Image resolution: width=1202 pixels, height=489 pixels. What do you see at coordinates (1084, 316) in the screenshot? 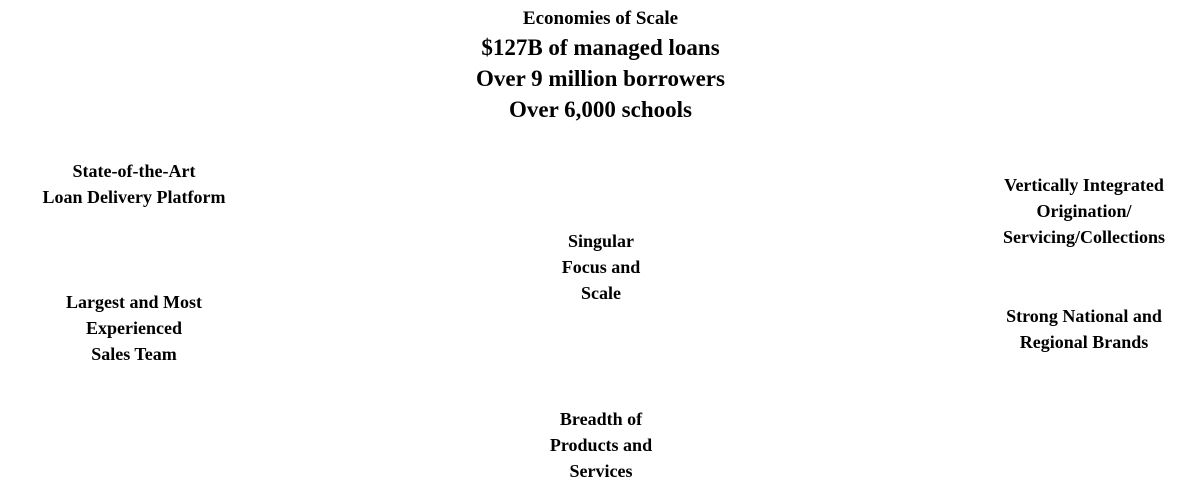
I see `label-line: Strong National and` at bounding box center [1084, 316].